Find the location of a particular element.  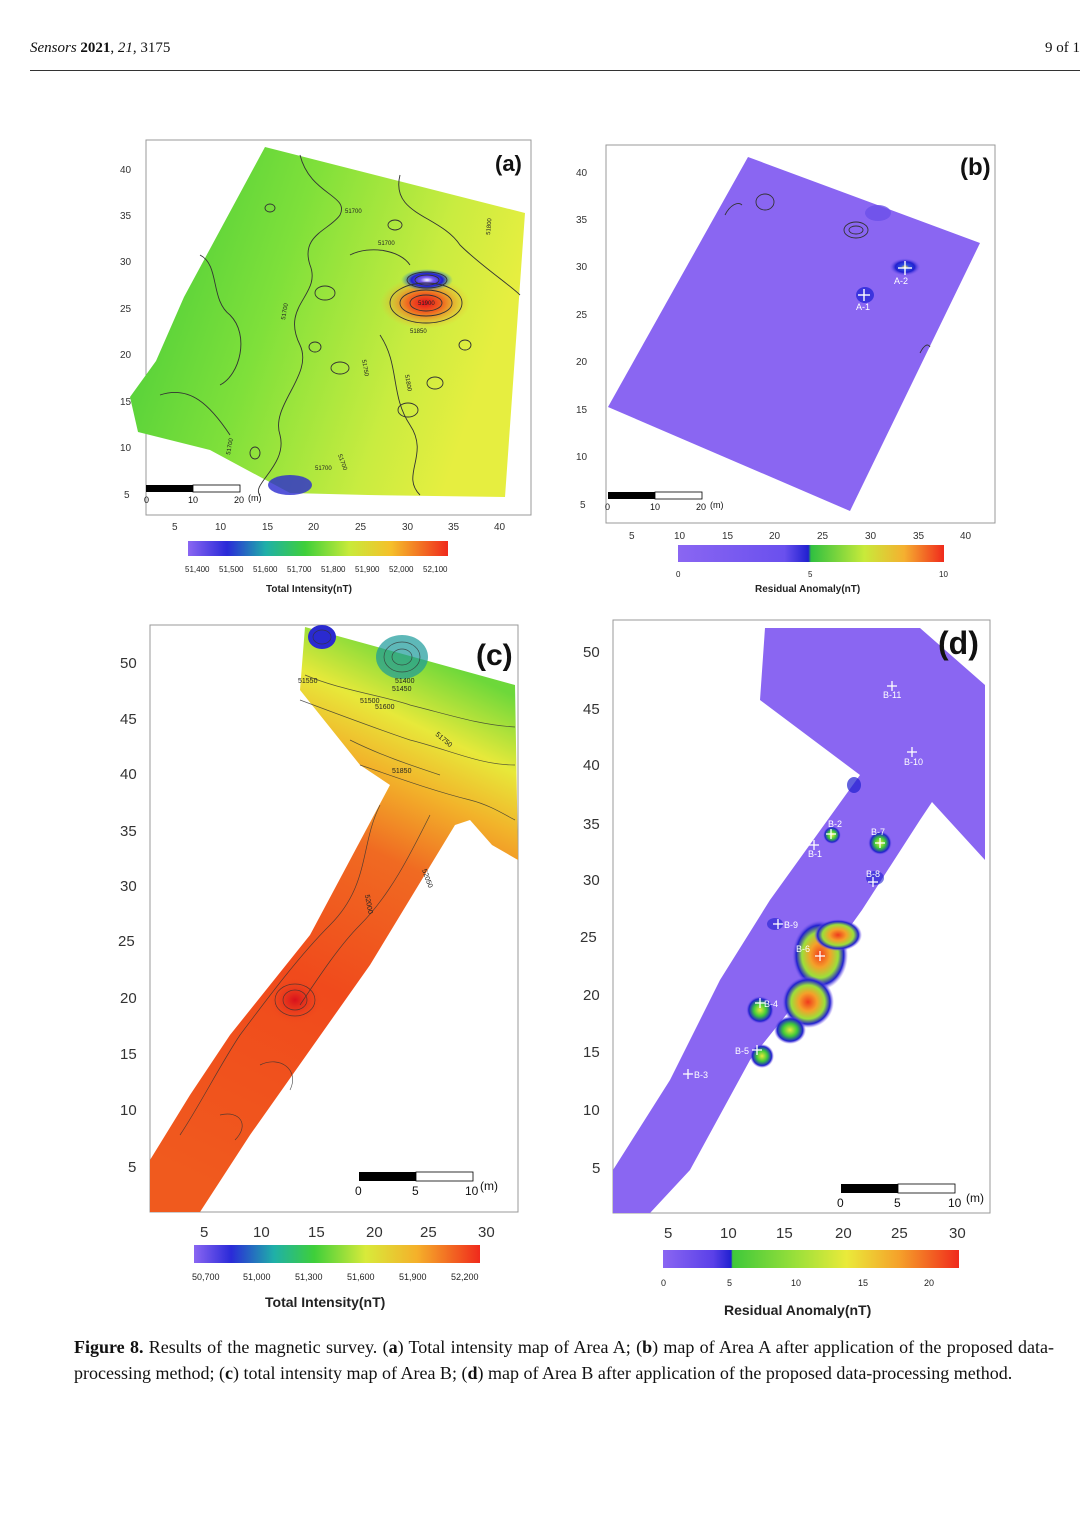

colorbar-tick: 5 is located at coordinates (810, 574).